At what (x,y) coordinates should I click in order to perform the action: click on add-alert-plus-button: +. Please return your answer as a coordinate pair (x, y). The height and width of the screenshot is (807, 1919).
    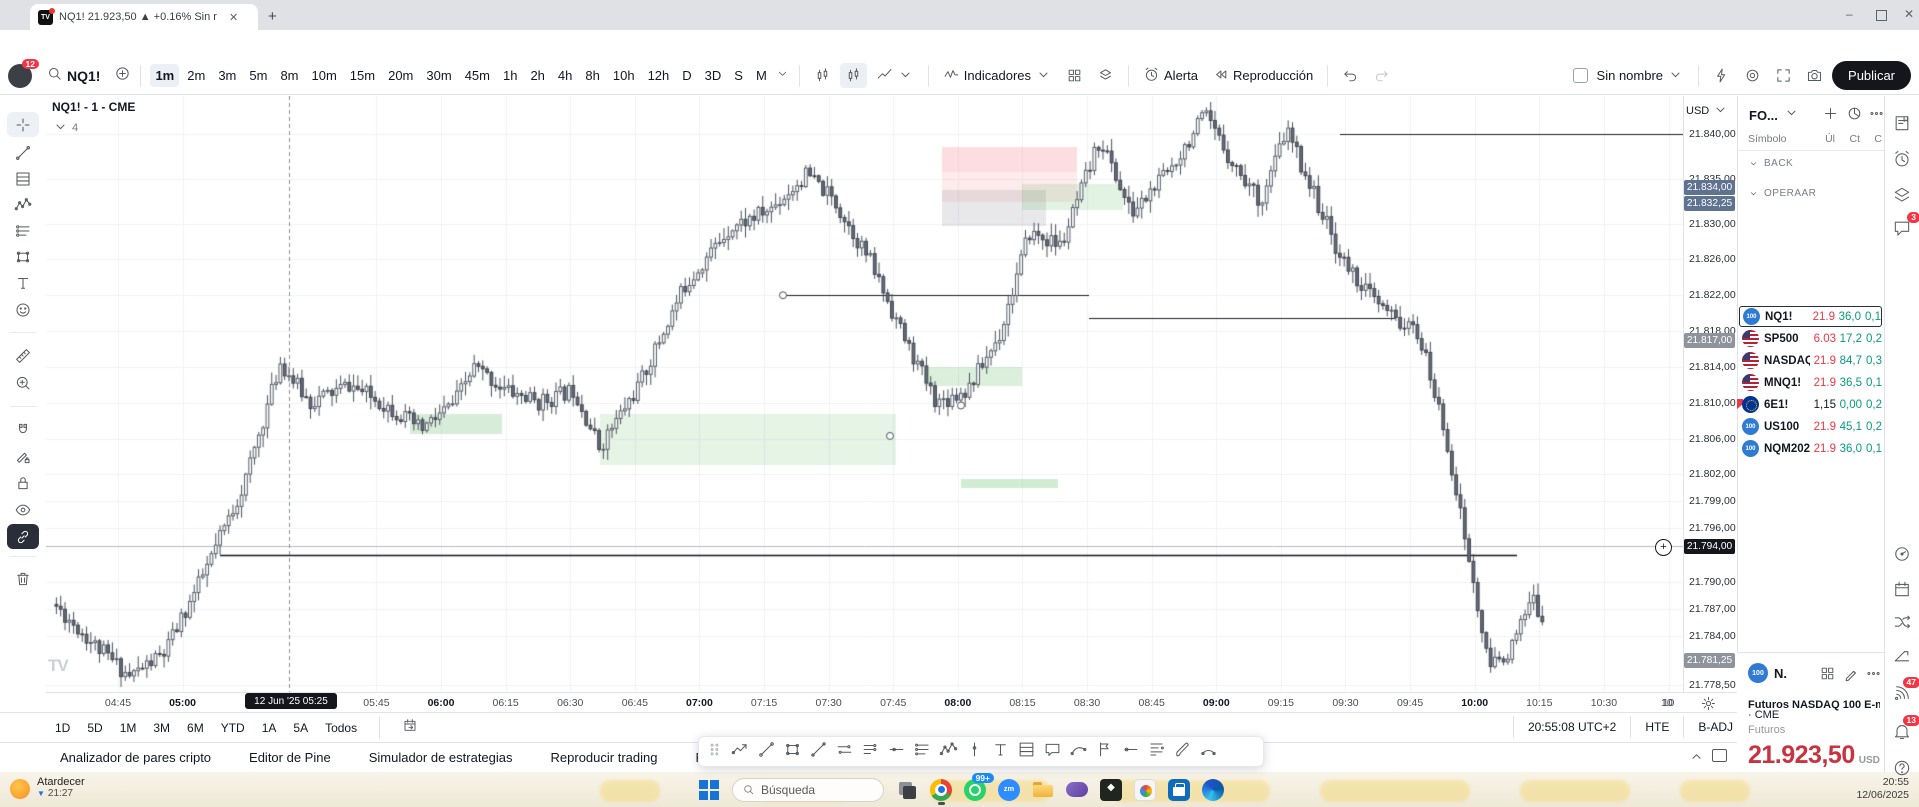
    Looking at the image, I should click on (1663, 547).